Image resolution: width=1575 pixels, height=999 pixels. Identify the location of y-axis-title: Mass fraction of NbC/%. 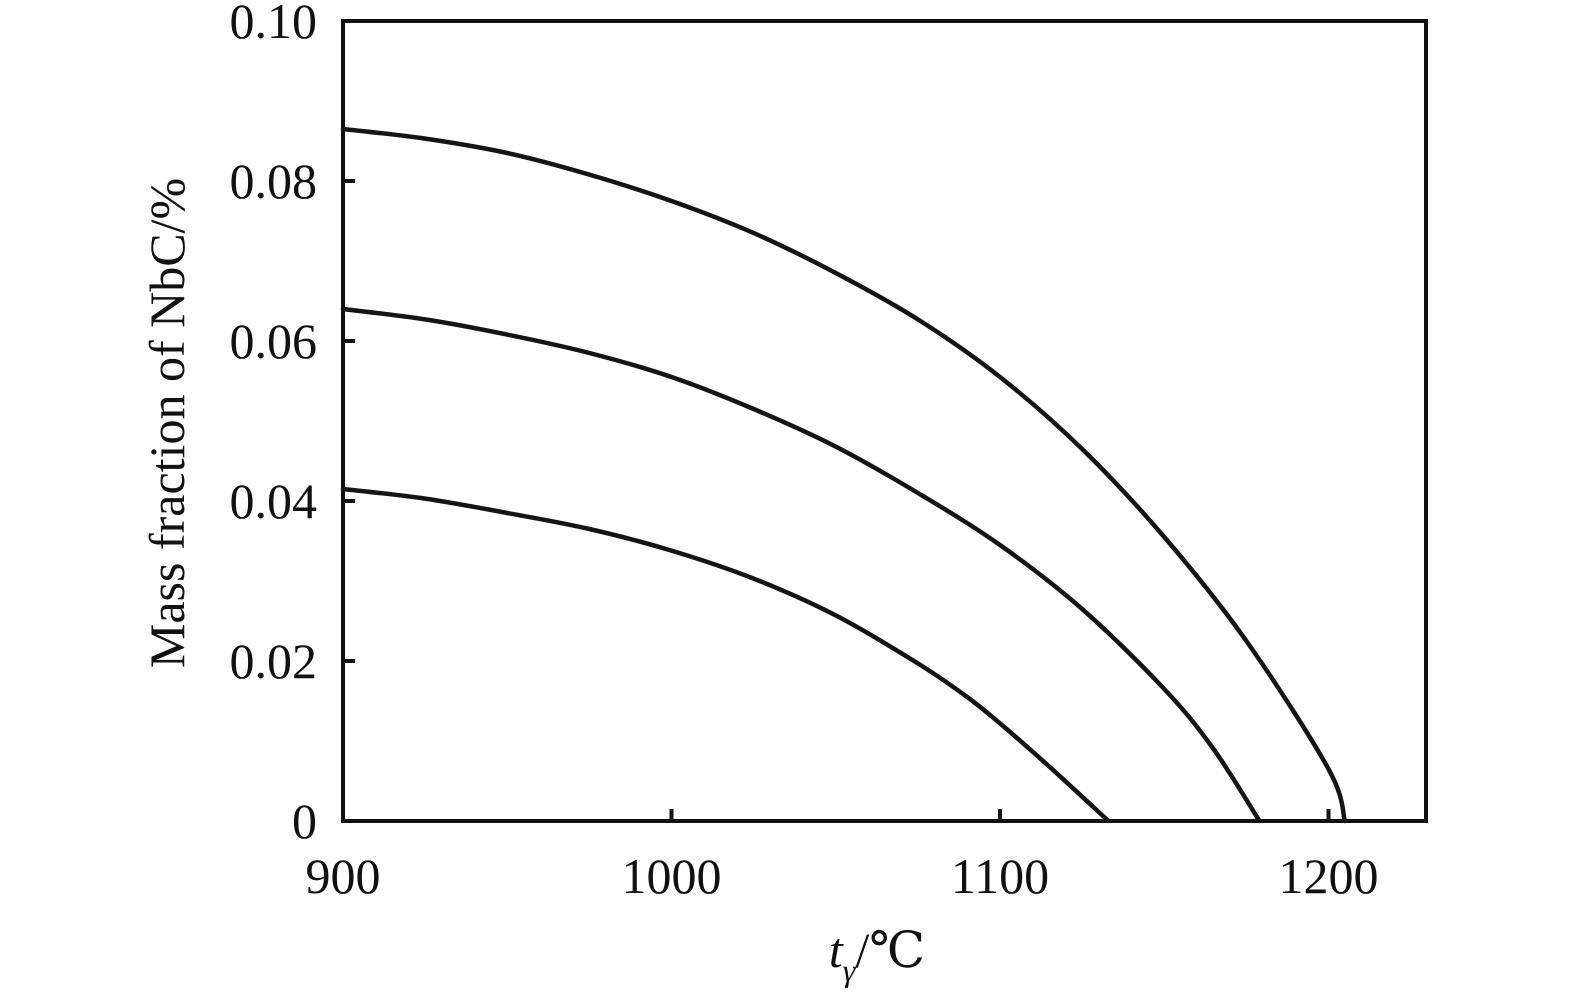
(167, 423).